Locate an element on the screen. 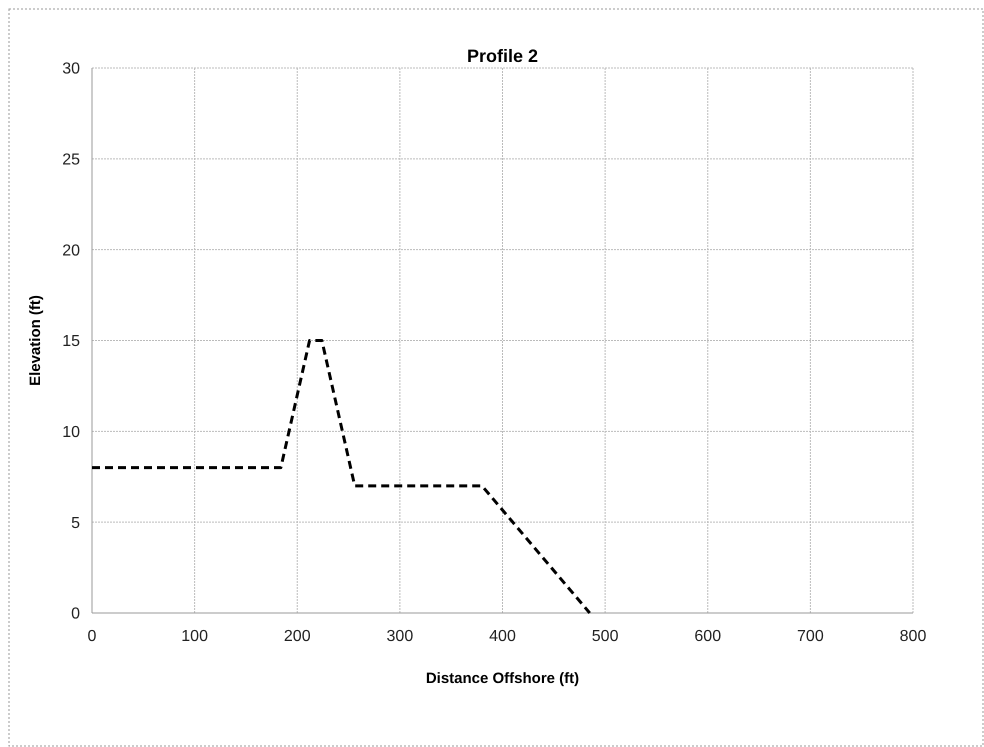 The width and height of the screenshot is (984, 747). x-tick-label: 100 is located at coordinates (194, 636).